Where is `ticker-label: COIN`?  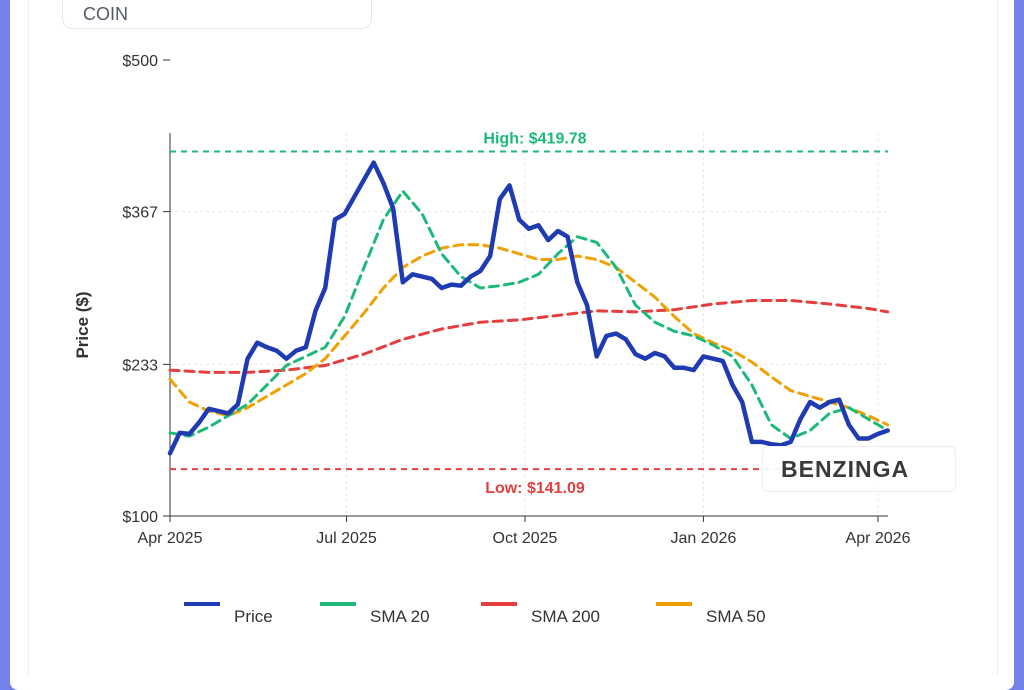 ticker-label: COIN is located at coordinates (105, 14).